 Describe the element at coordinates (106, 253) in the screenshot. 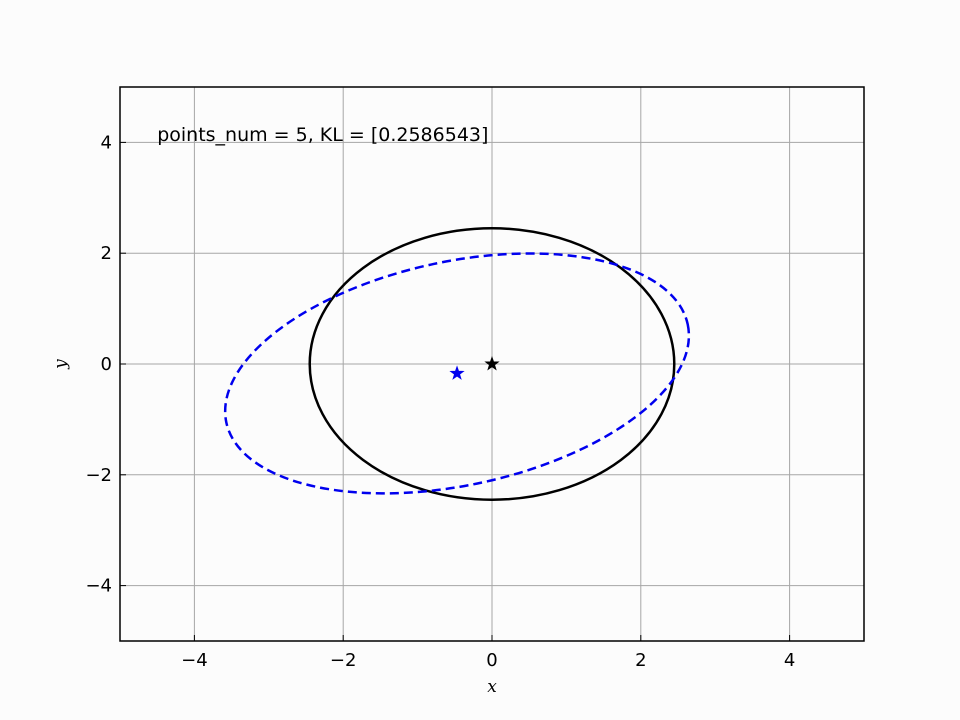

I see `y-tick-label: 2` at that location.